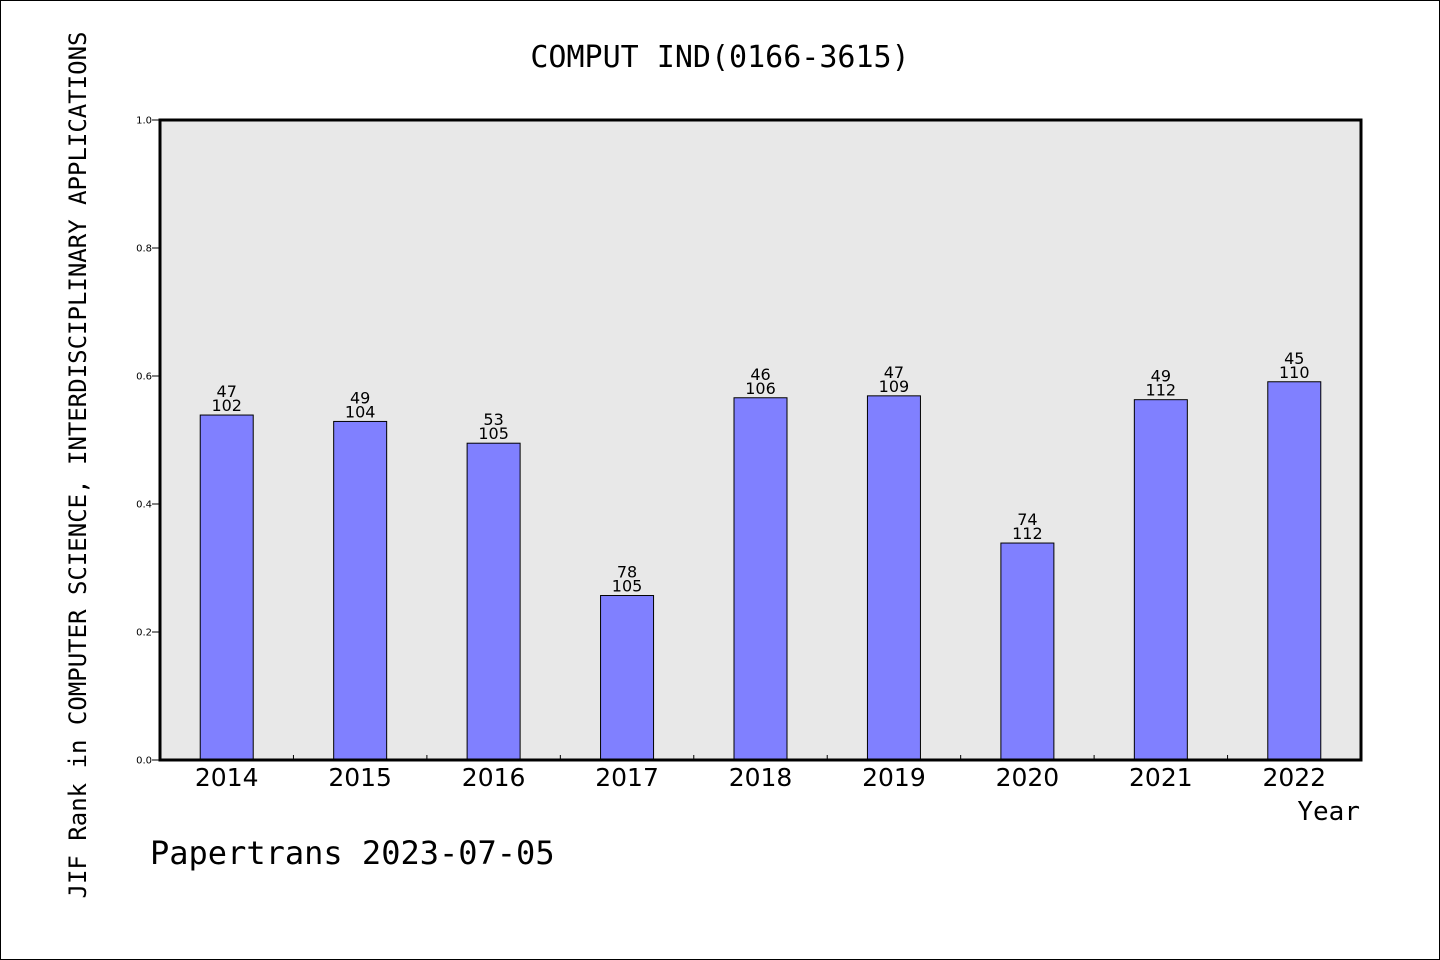 The width and height of the screenshot is (1440, 960). What do you see at coordinates (1294, 777) in the screenshot?
I see `x-tick-label: 2022` at bounding box center [1294, 777].